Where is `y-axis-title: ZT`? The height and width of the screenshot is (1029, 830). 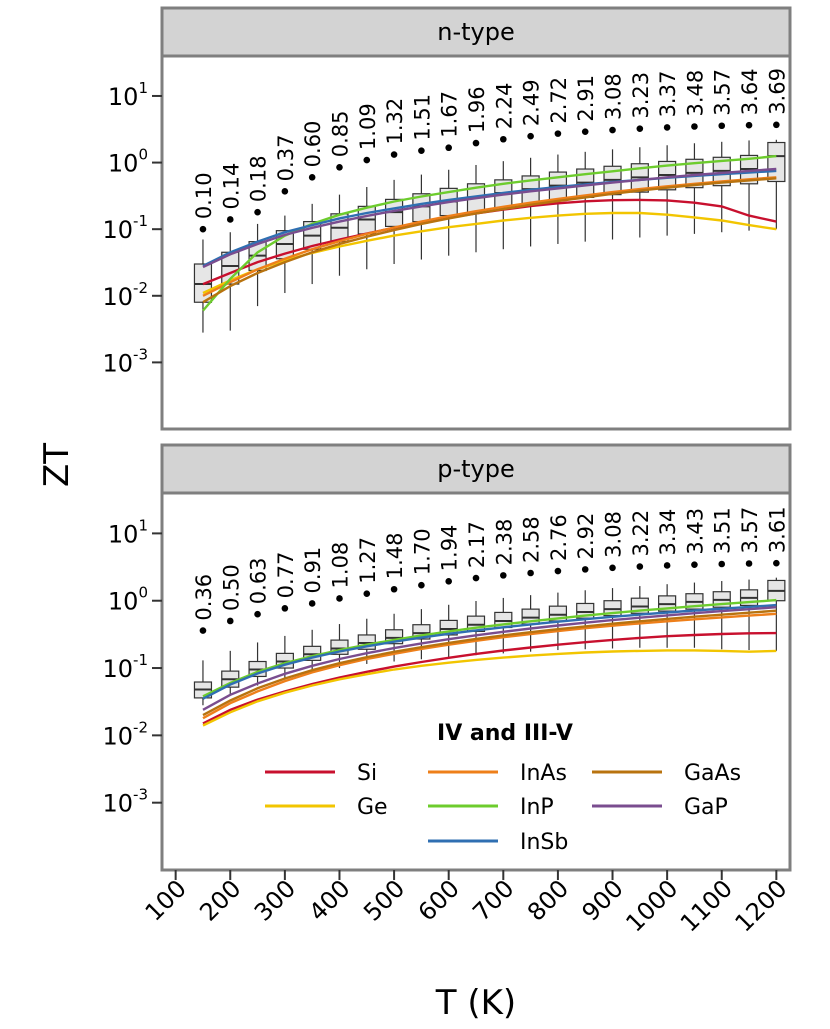
y-axis-title: ZT is located at coordinates (57, 465).